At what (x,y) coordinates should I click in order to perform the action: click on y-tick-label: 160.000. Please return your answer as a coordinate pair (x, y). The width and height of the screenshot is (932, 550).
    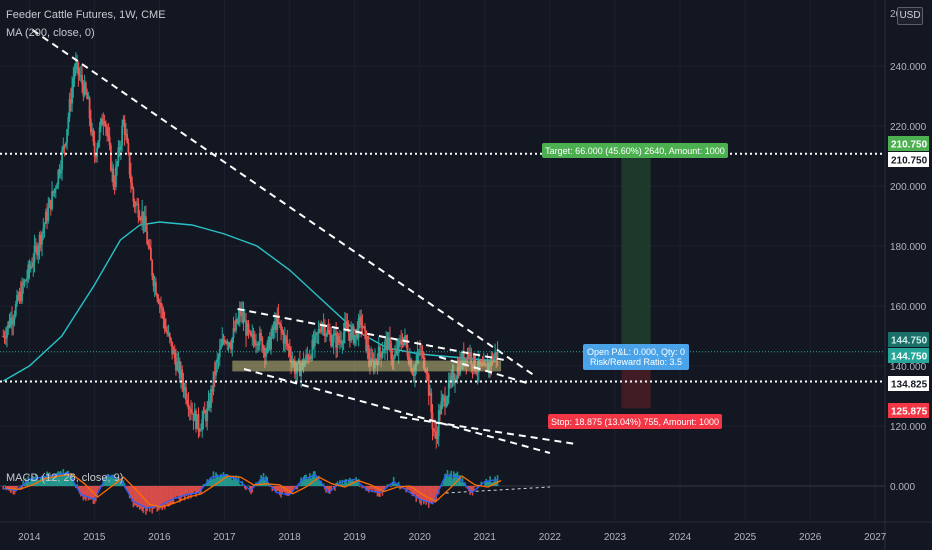
    Looking at the image, I should click on (908, 307).